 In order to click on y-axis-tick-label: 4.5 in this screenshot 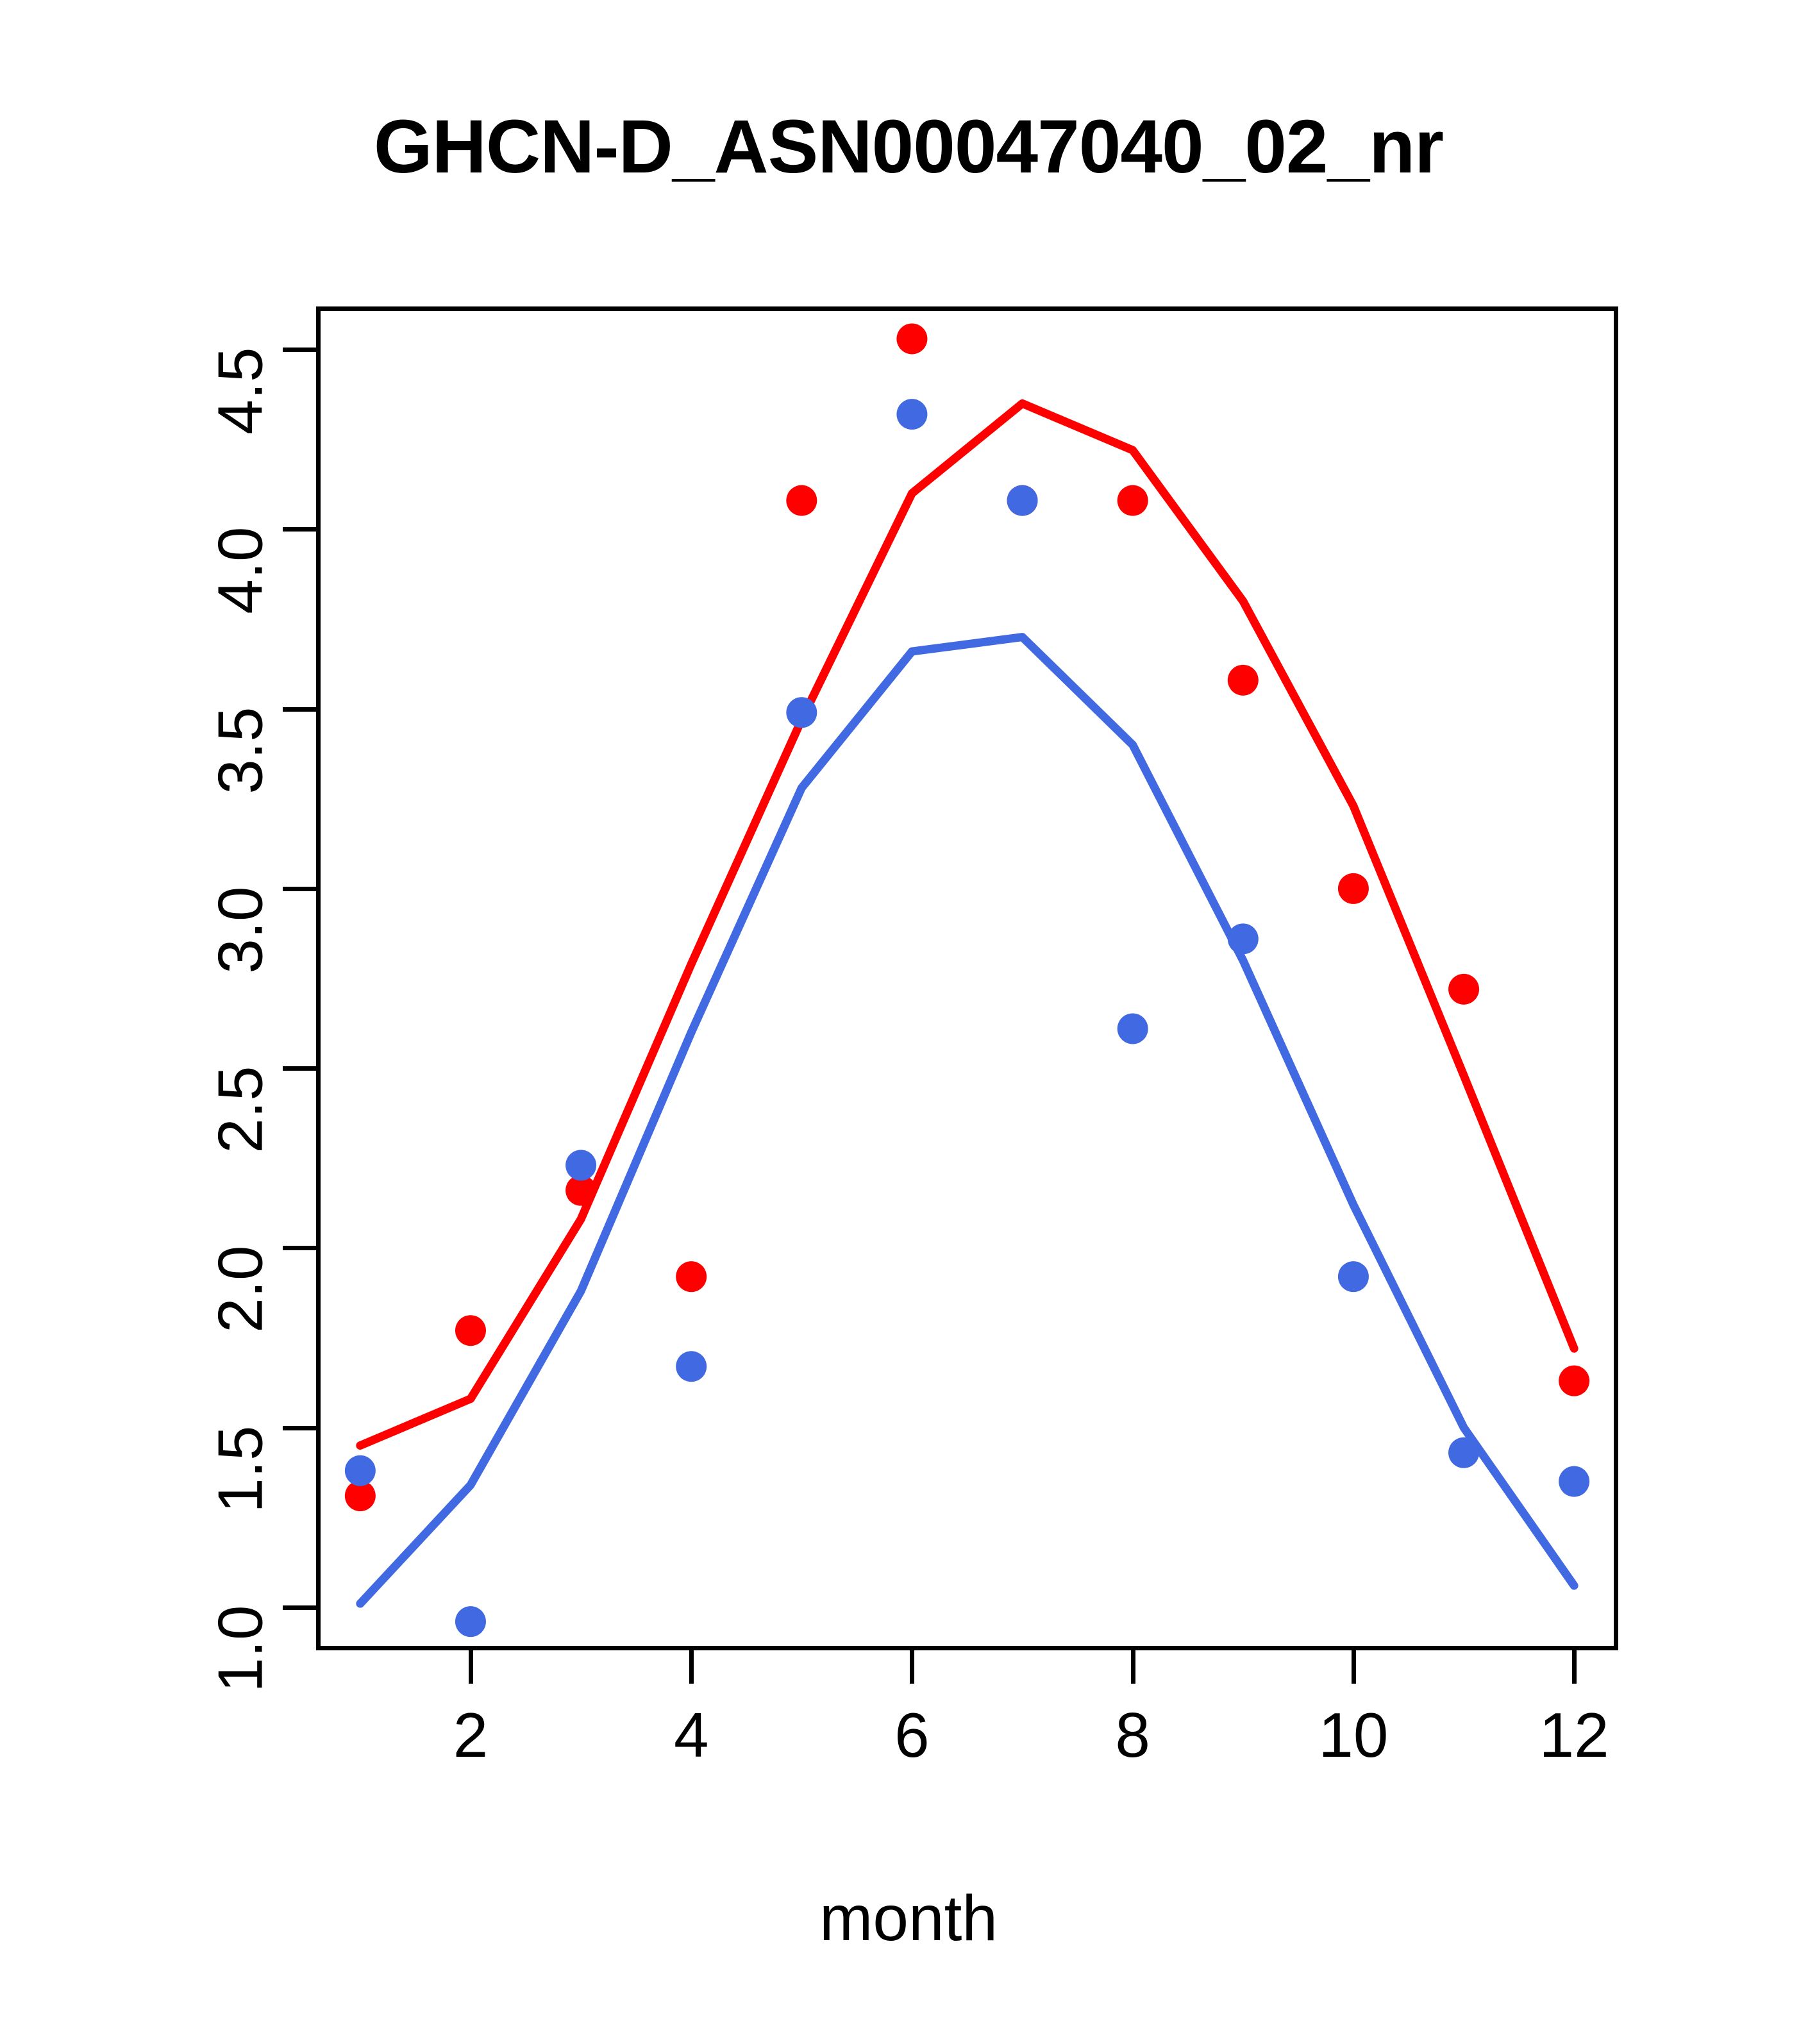, I will do `click(240, 391)`.